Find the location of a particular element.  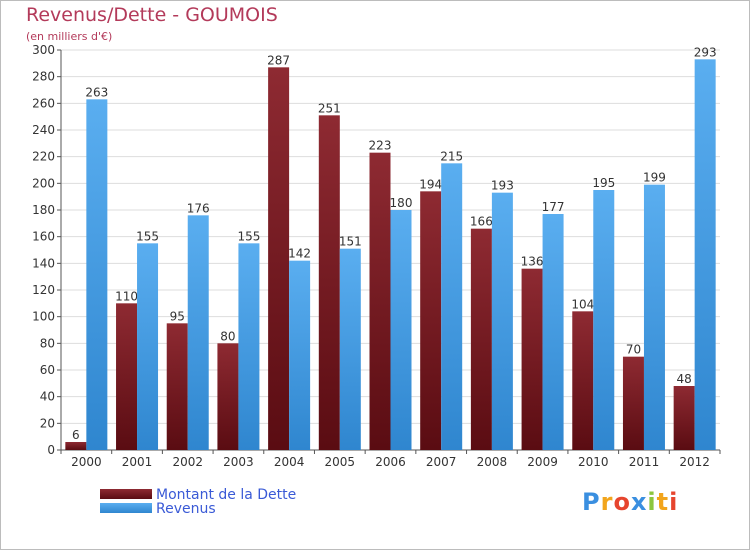

chart-subtitle: (en milliers d'€) is located at coordinates (69, 36).